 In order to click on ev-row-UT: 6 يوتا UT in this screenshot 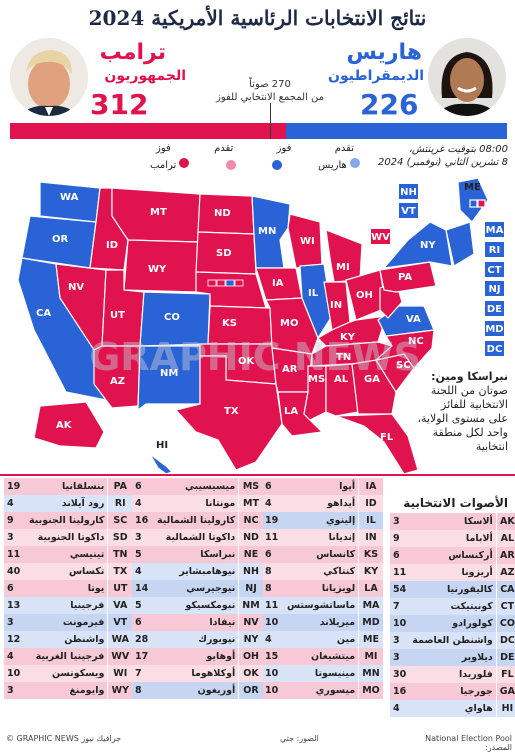, I will do `click(68, 588)`.